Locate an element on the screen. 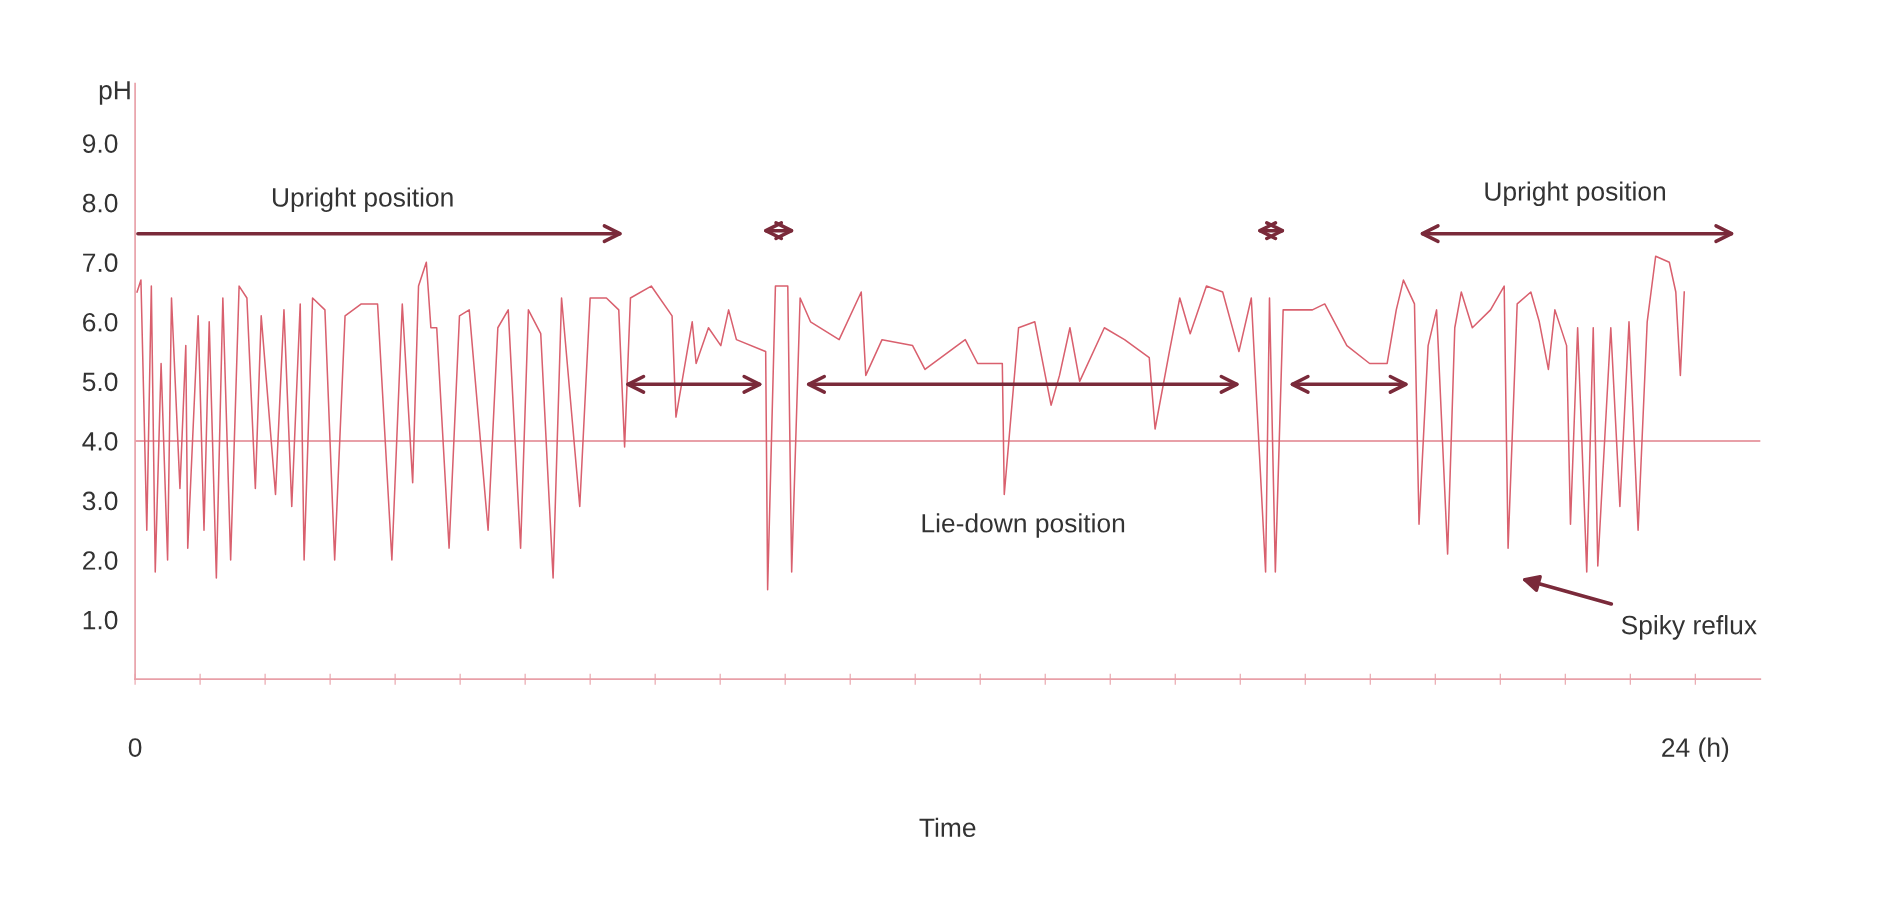 The width and height of the screenshot is (1892, 908). x-axis-title: Time is located at coordinates (947, 827).